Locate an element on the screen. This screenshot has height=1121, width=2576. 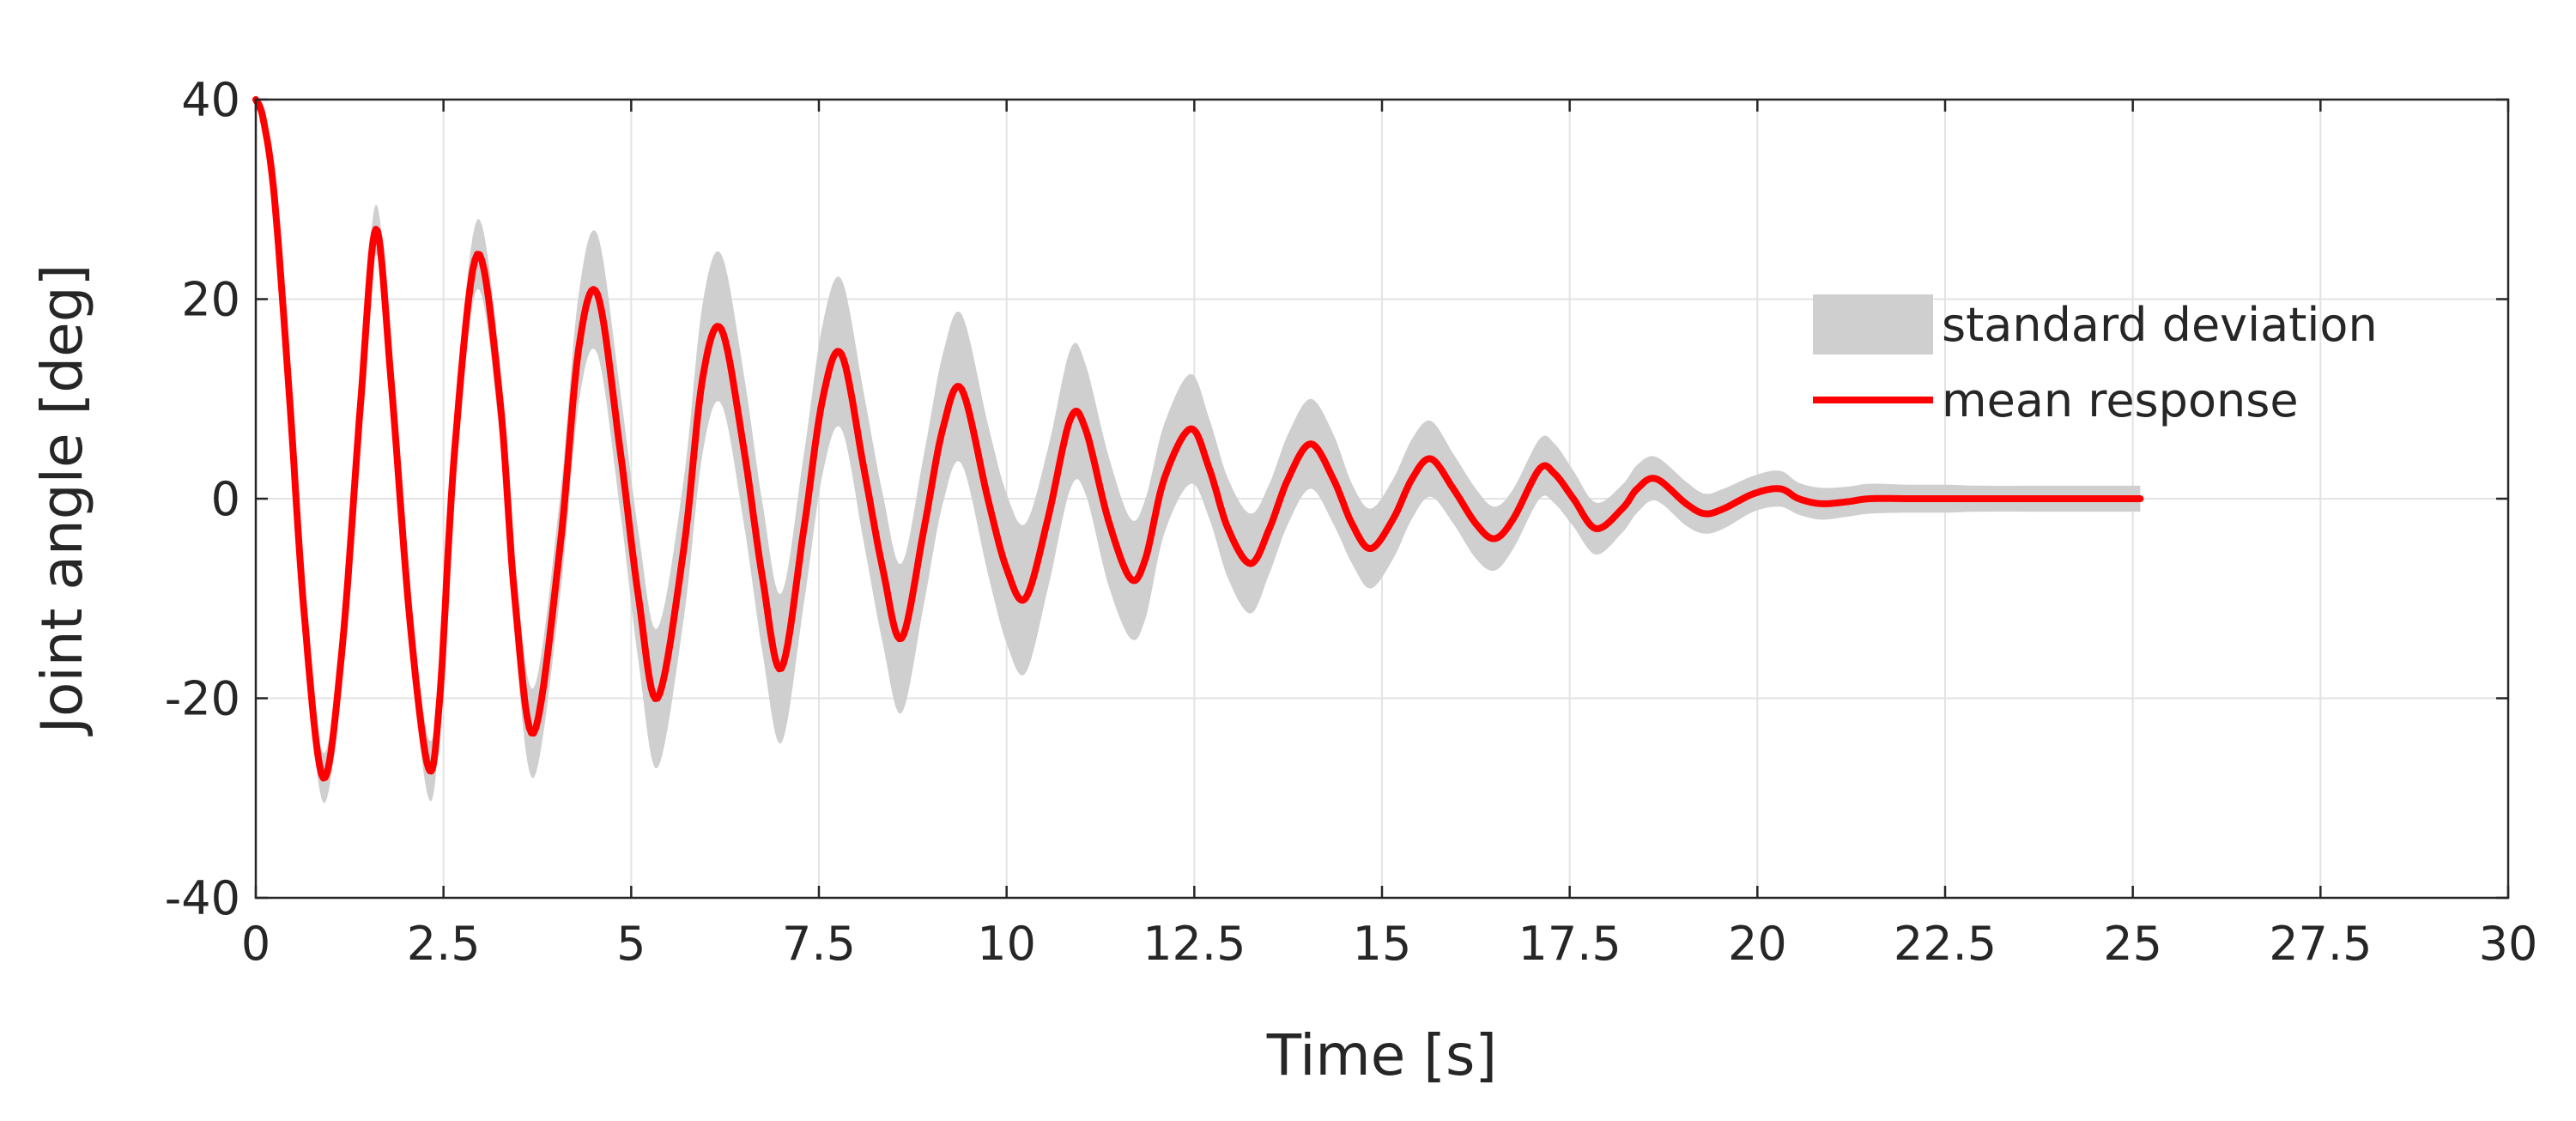
x-axis-label: Time [s] is located at coordinates (1381, 1055).